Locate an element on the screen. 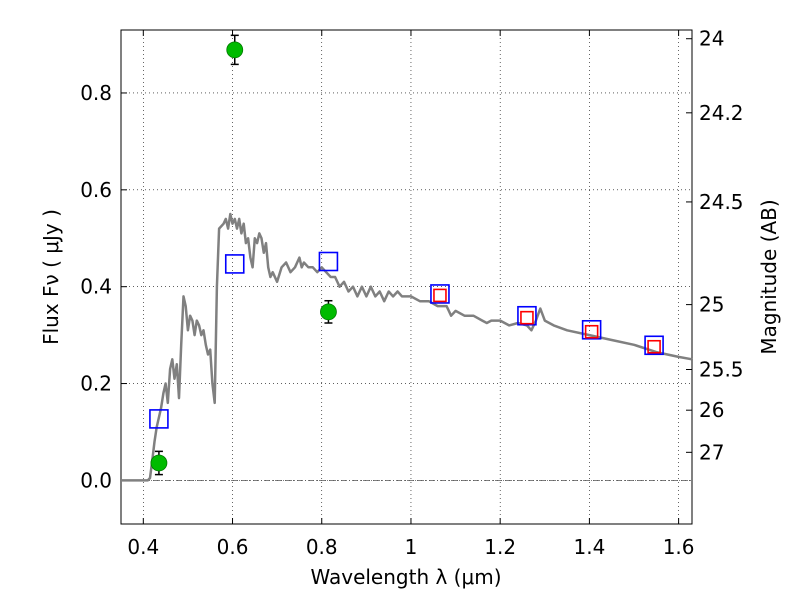 The width and height of the screenshot is (800, 600). y-right-axis-title: Magnitude (AB) is located at coordinates (769, 276).